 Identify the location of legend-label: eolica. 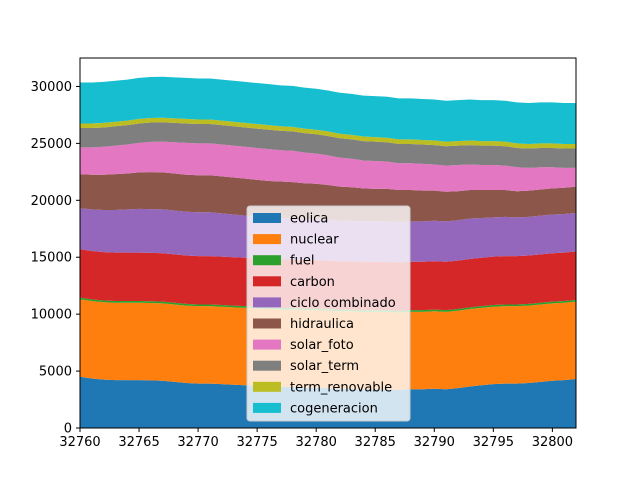
(309, 219).